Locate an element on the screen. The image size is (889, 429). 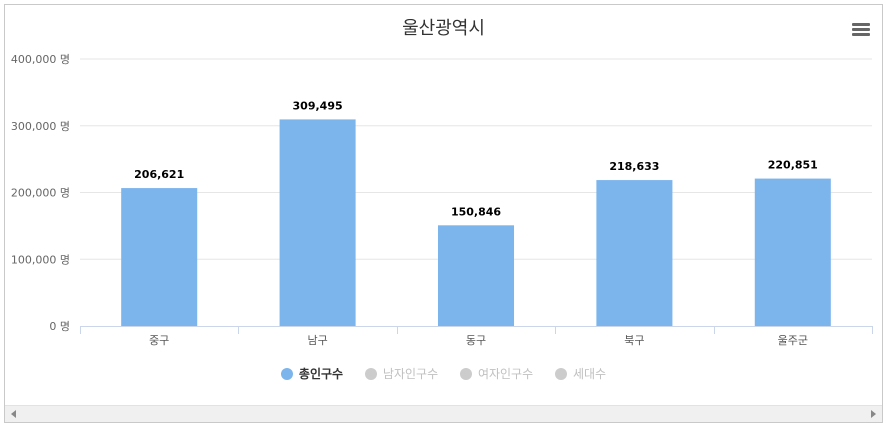
legend-item-total: 총인구수 is located at coordinates (312, 373).